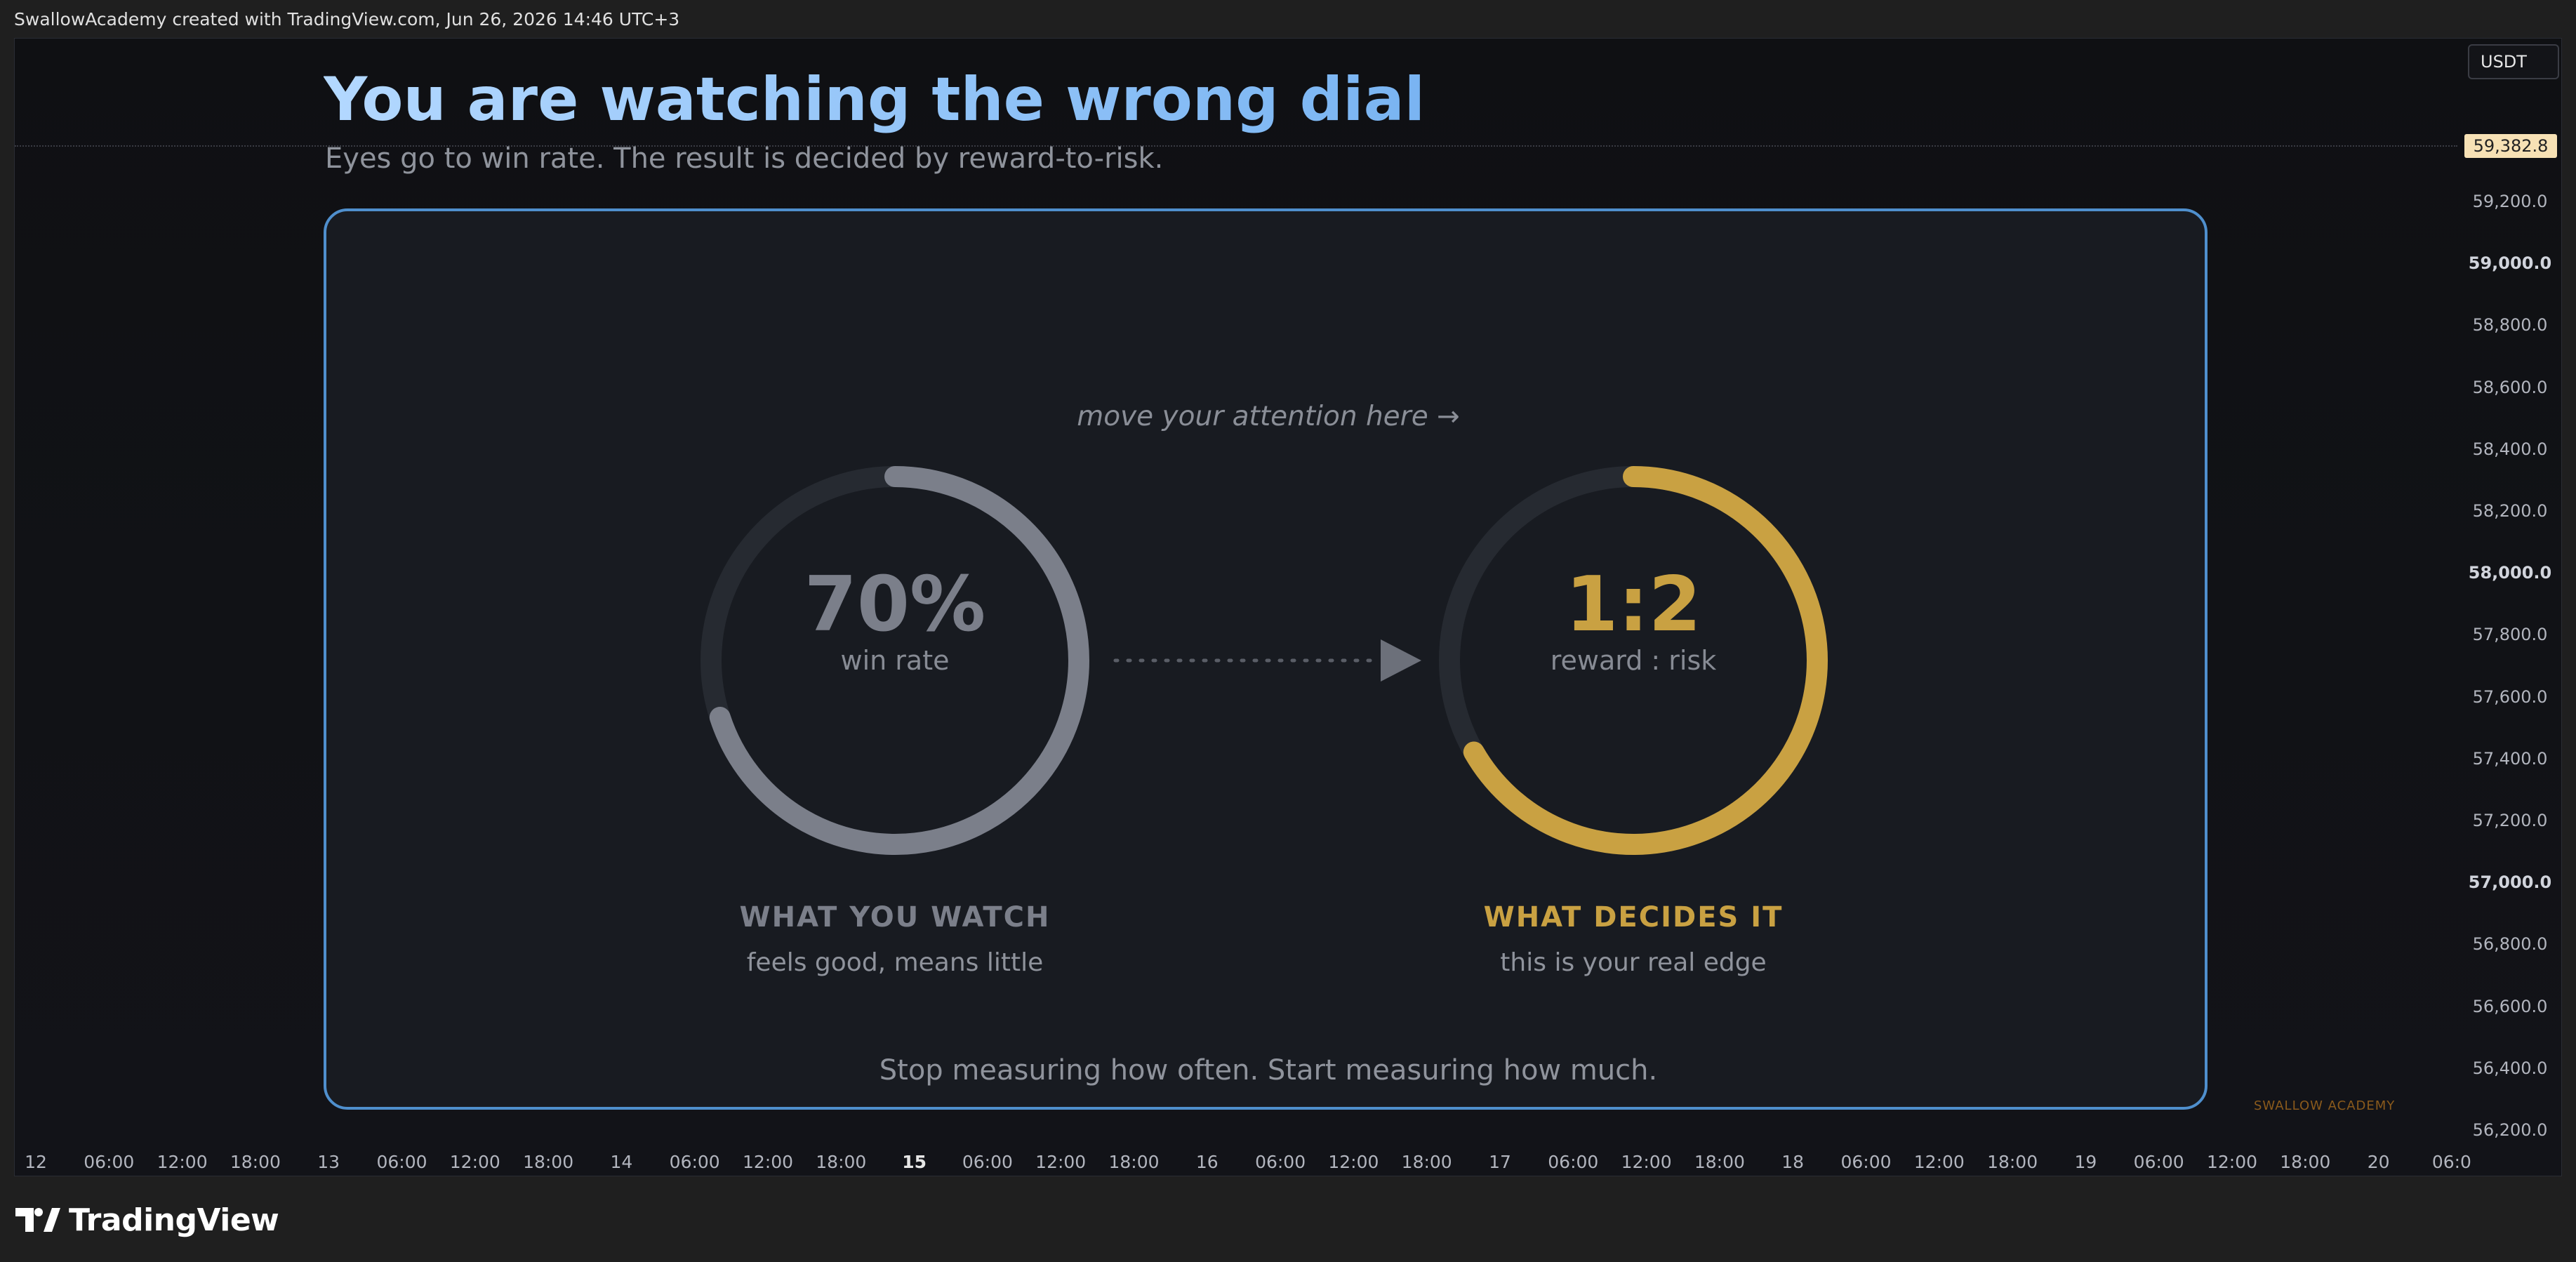 The height and width of the screenshot is (1262, 2576). What do you see at coordinates (174, 1220) in the screenshot?
I see `tradingview-wordmark: TradingView` at bounding box center [174, 1220].